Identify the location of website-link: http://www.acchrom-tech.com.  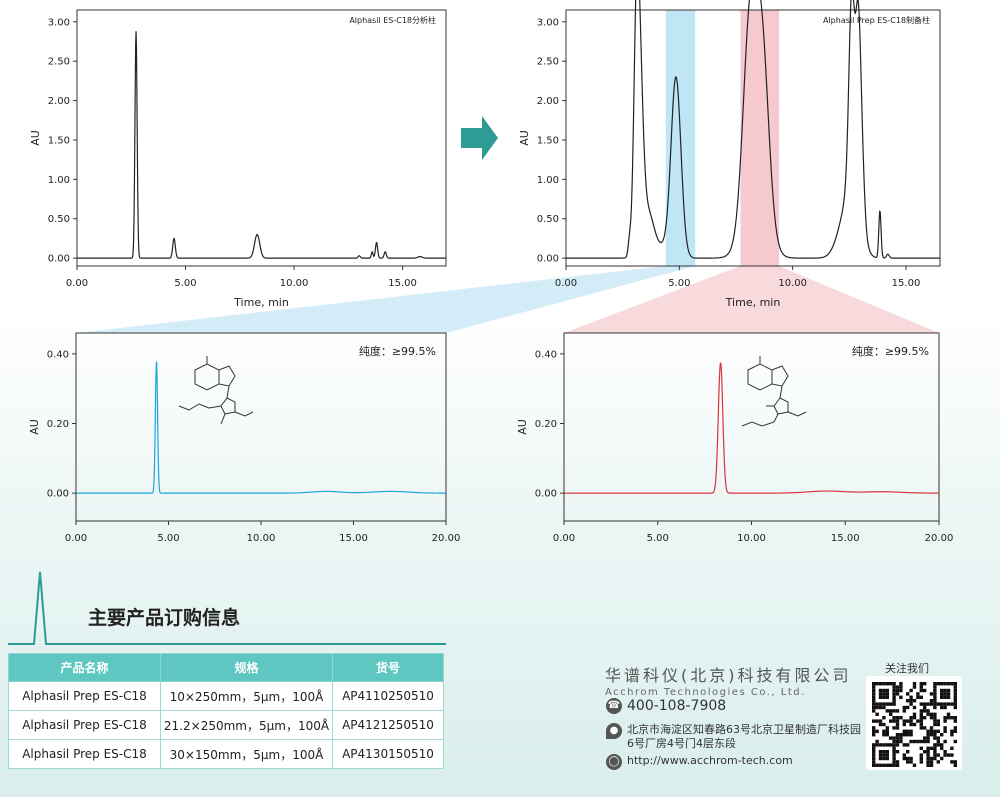
(710, 760).